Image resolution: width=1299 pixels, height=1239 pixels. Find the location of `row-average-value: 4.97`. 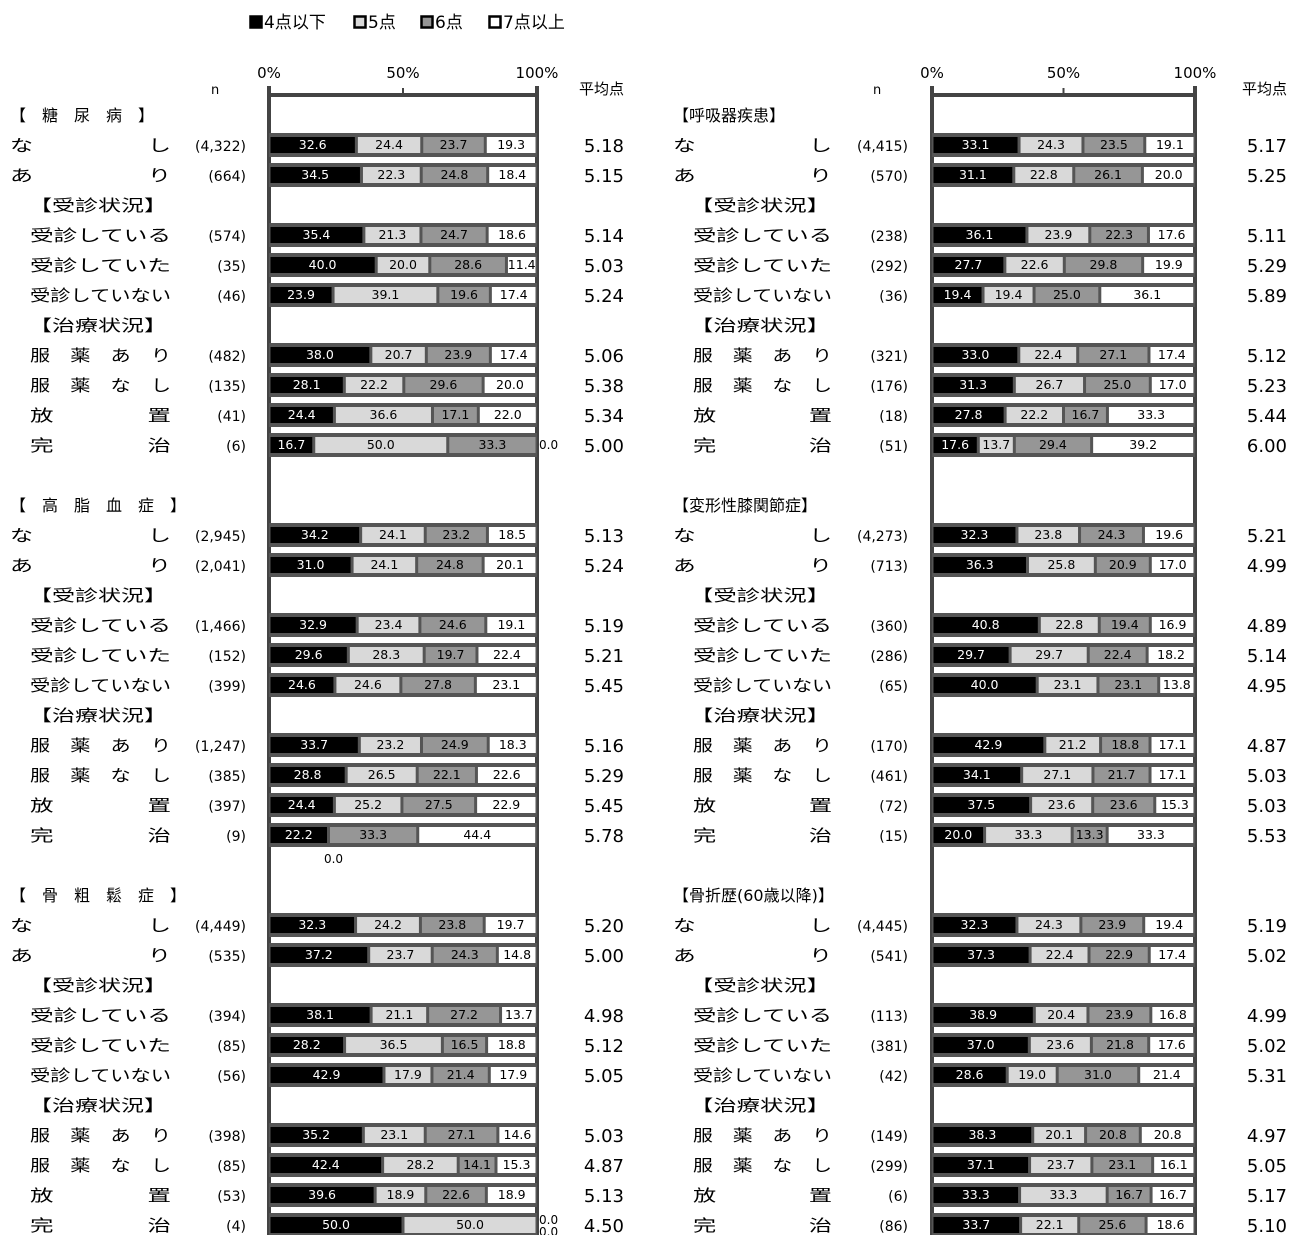

row-average-value: 4.97 is located at coordinates (1267, 1136).